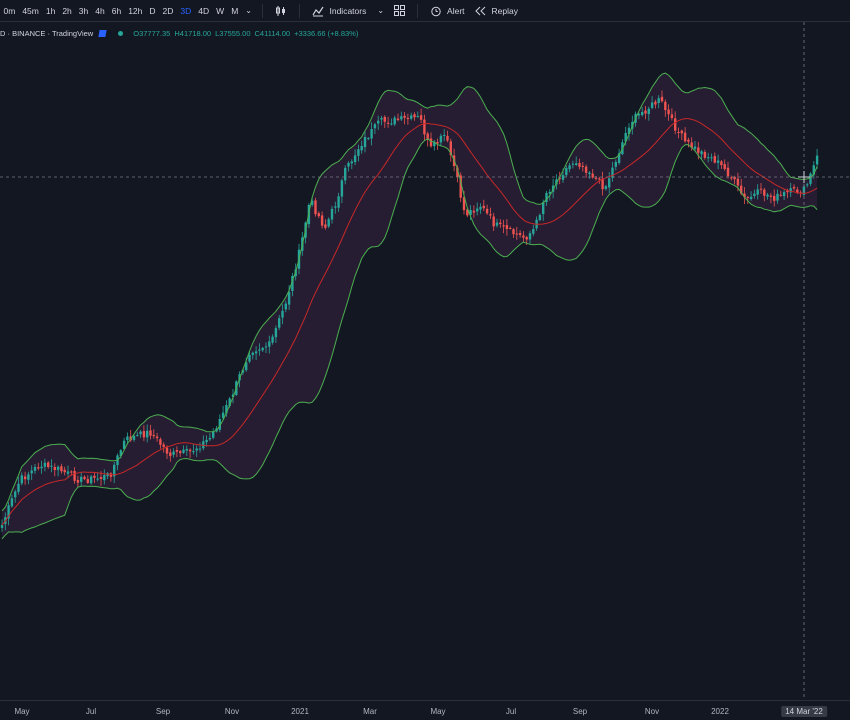 The width and height of the screenshot is (850, 720). What do you see at coordinates (399, 10) in the screenshot?
I see `templates-button` at bounding box center [399, 10].